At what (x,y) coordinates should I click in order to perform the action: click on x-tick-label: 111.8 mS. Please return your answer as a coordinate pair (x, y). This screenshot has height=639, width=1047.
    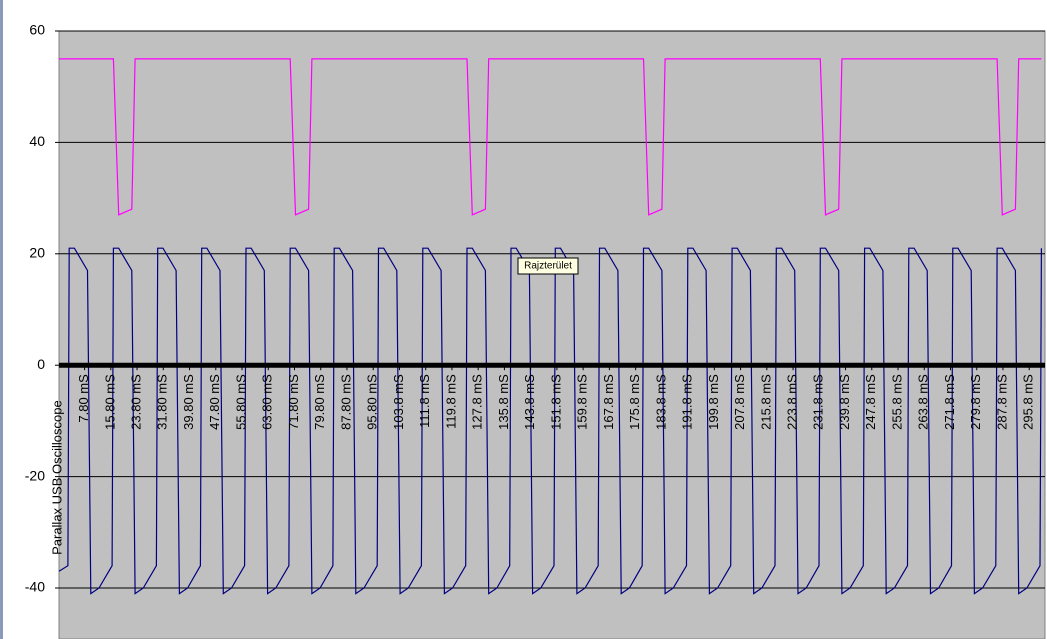
    Looking at the image, I should click on (424, 401).